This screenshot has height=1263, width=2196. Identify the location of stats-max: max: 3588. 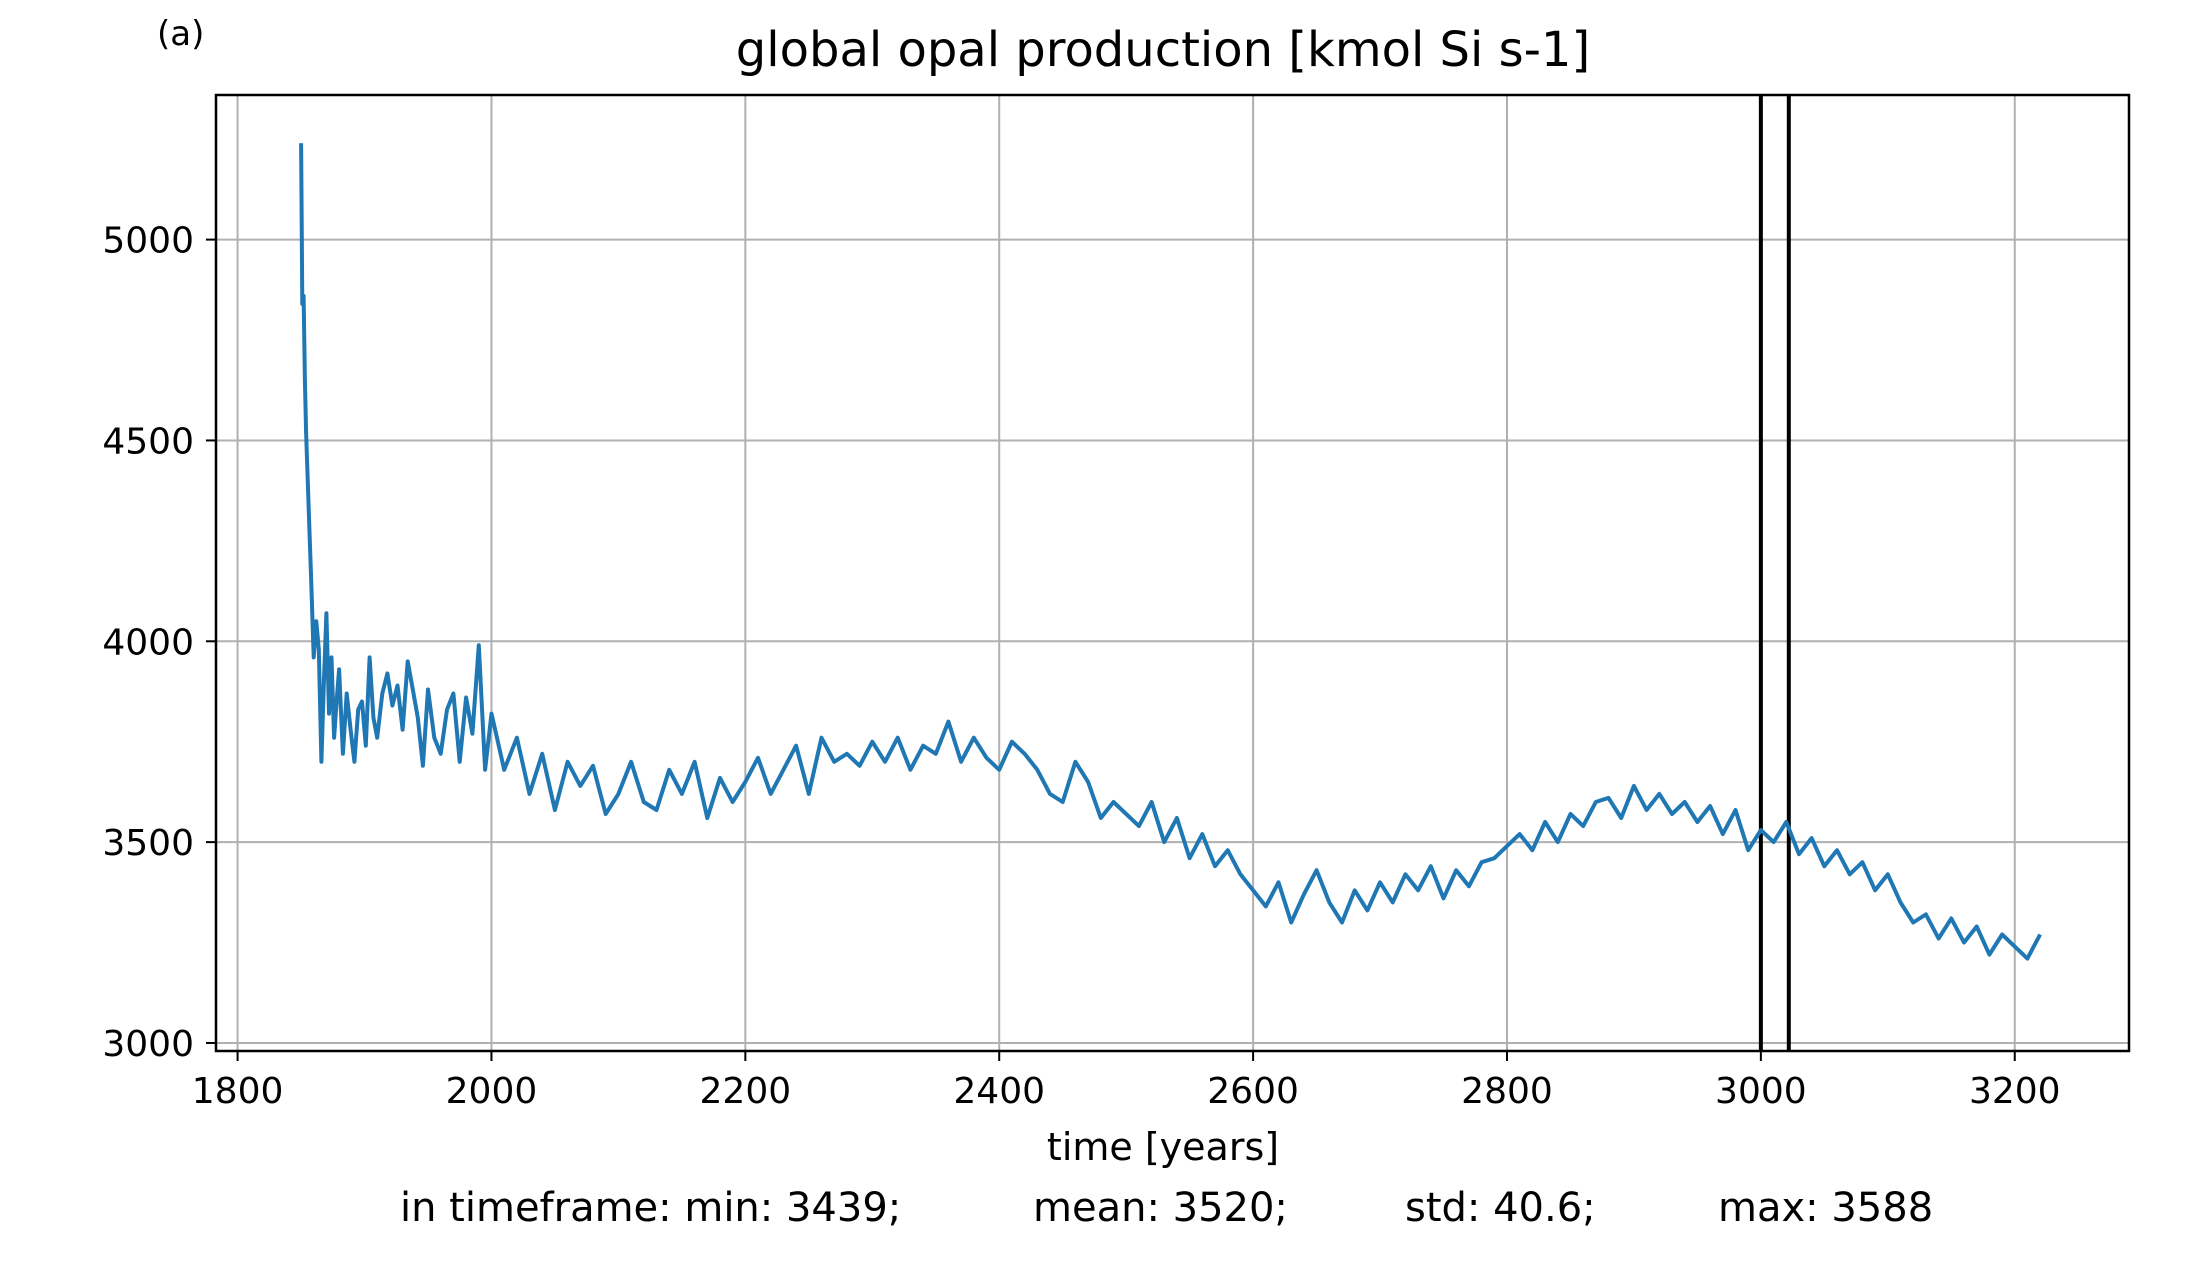
(1826, 1208).